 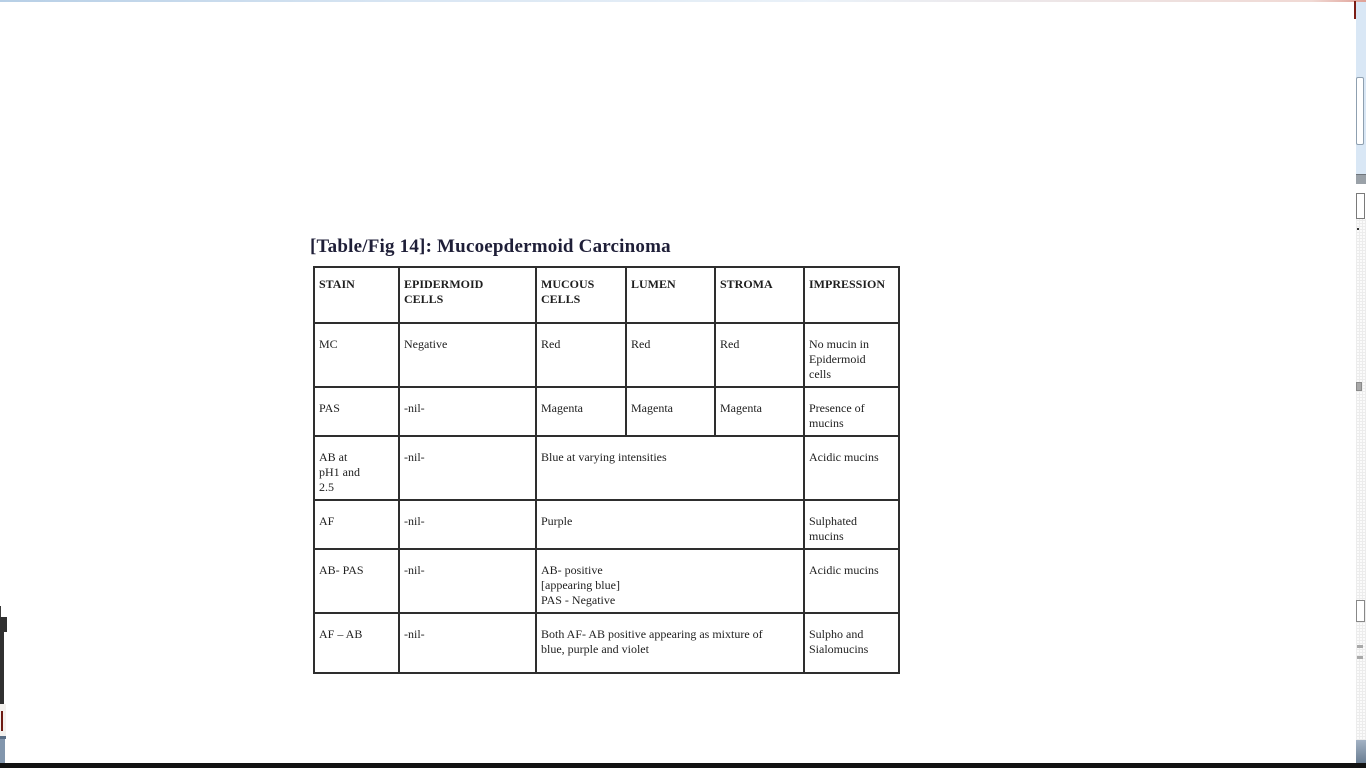 What do you see at coordinates (851, 411) in the screenshot?
I see `cell-impression: Presence of mucins` at bounding box center [851, 411].